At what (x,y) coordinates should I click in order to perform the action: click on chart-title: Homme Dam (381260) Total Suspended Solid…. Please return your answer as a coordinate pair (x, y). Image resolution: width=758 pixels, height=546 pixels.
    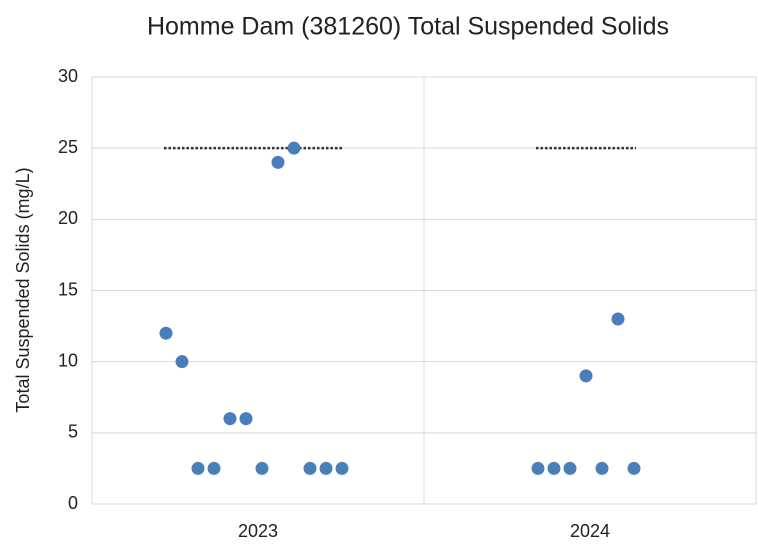
    Looking at the image, I should click on (408, 27).